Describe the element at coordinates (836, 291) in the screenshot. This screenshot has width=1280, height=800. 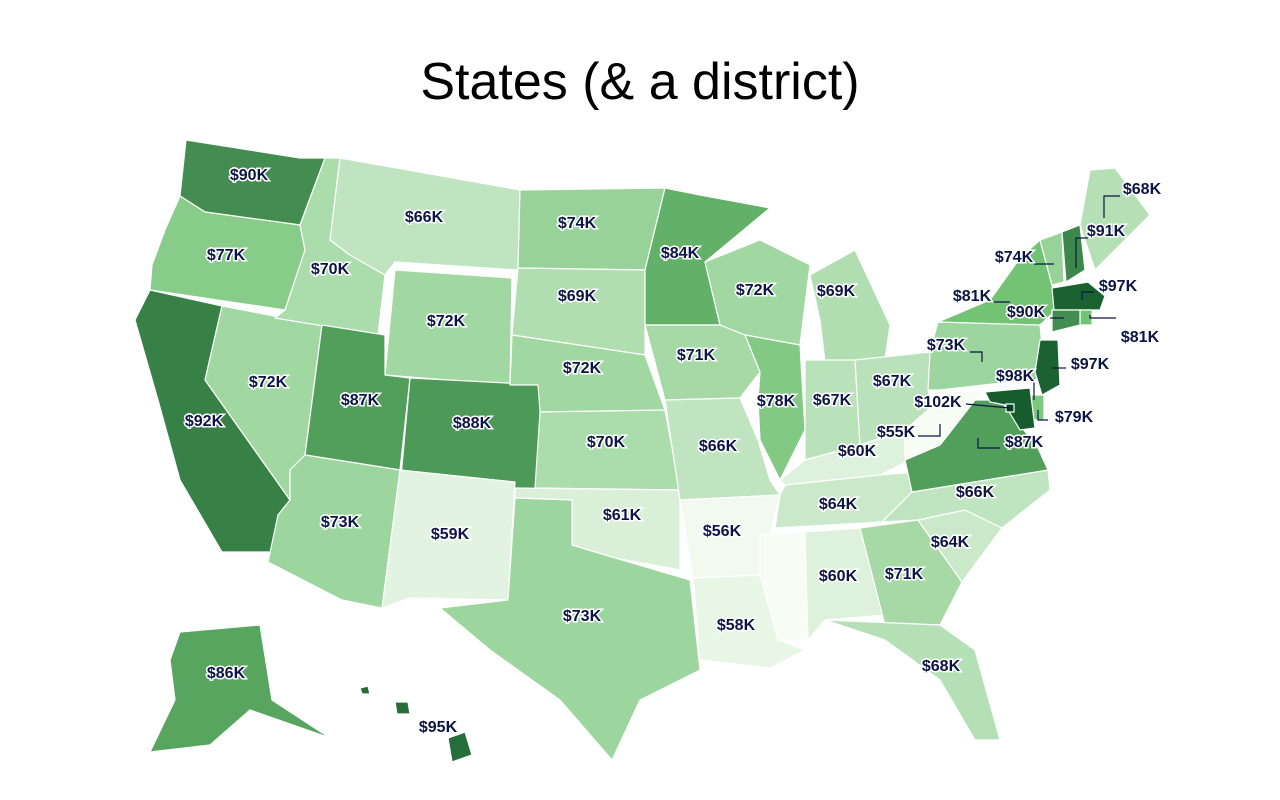
I see `label-mi: $69K` at that location.